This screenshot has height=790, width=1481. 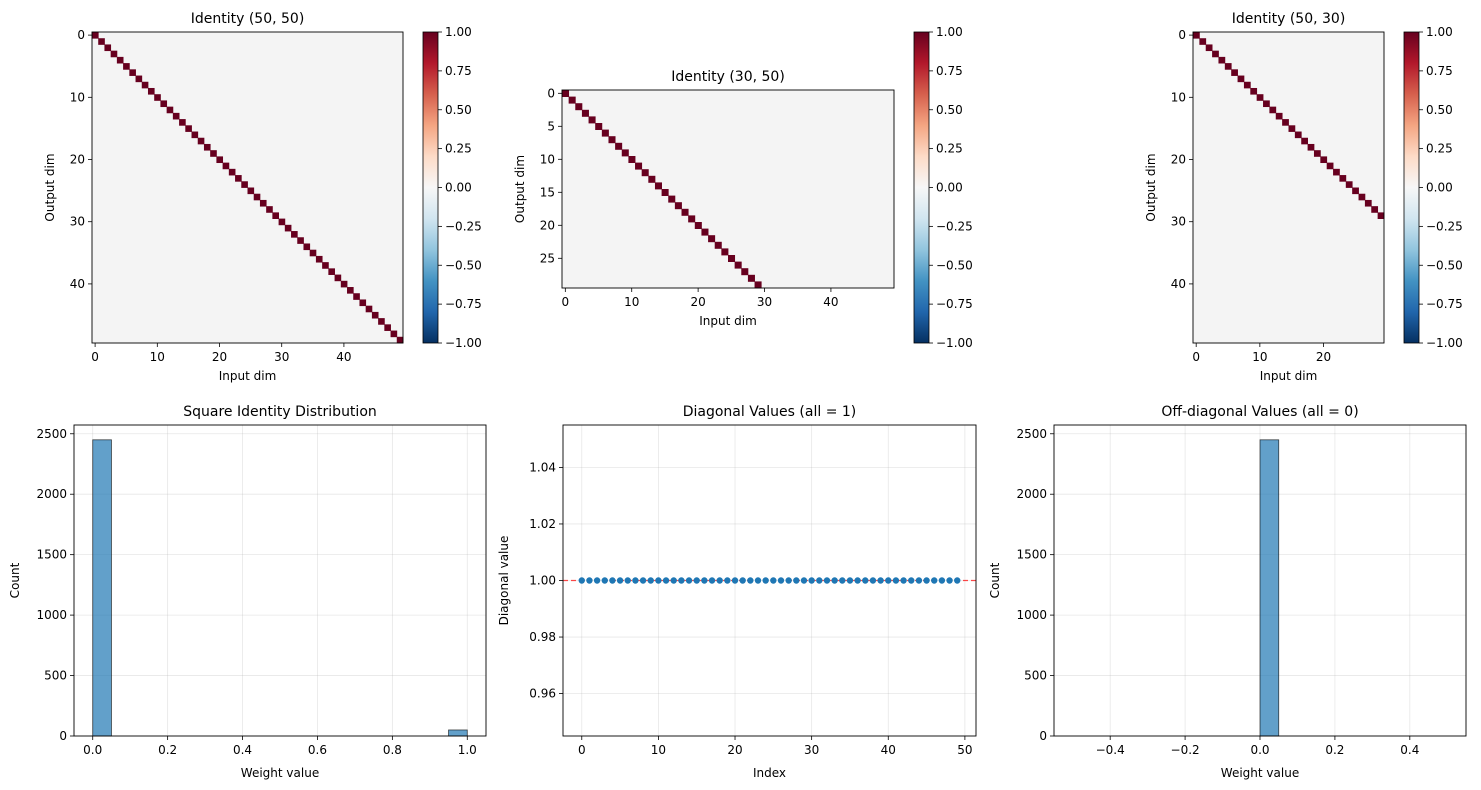 What do you see at coordinates (770, 412) in the screenshot?
I see `scatter-diagonal-title: Diagonal Values (all = 1)` at bounding box center [770, 412].